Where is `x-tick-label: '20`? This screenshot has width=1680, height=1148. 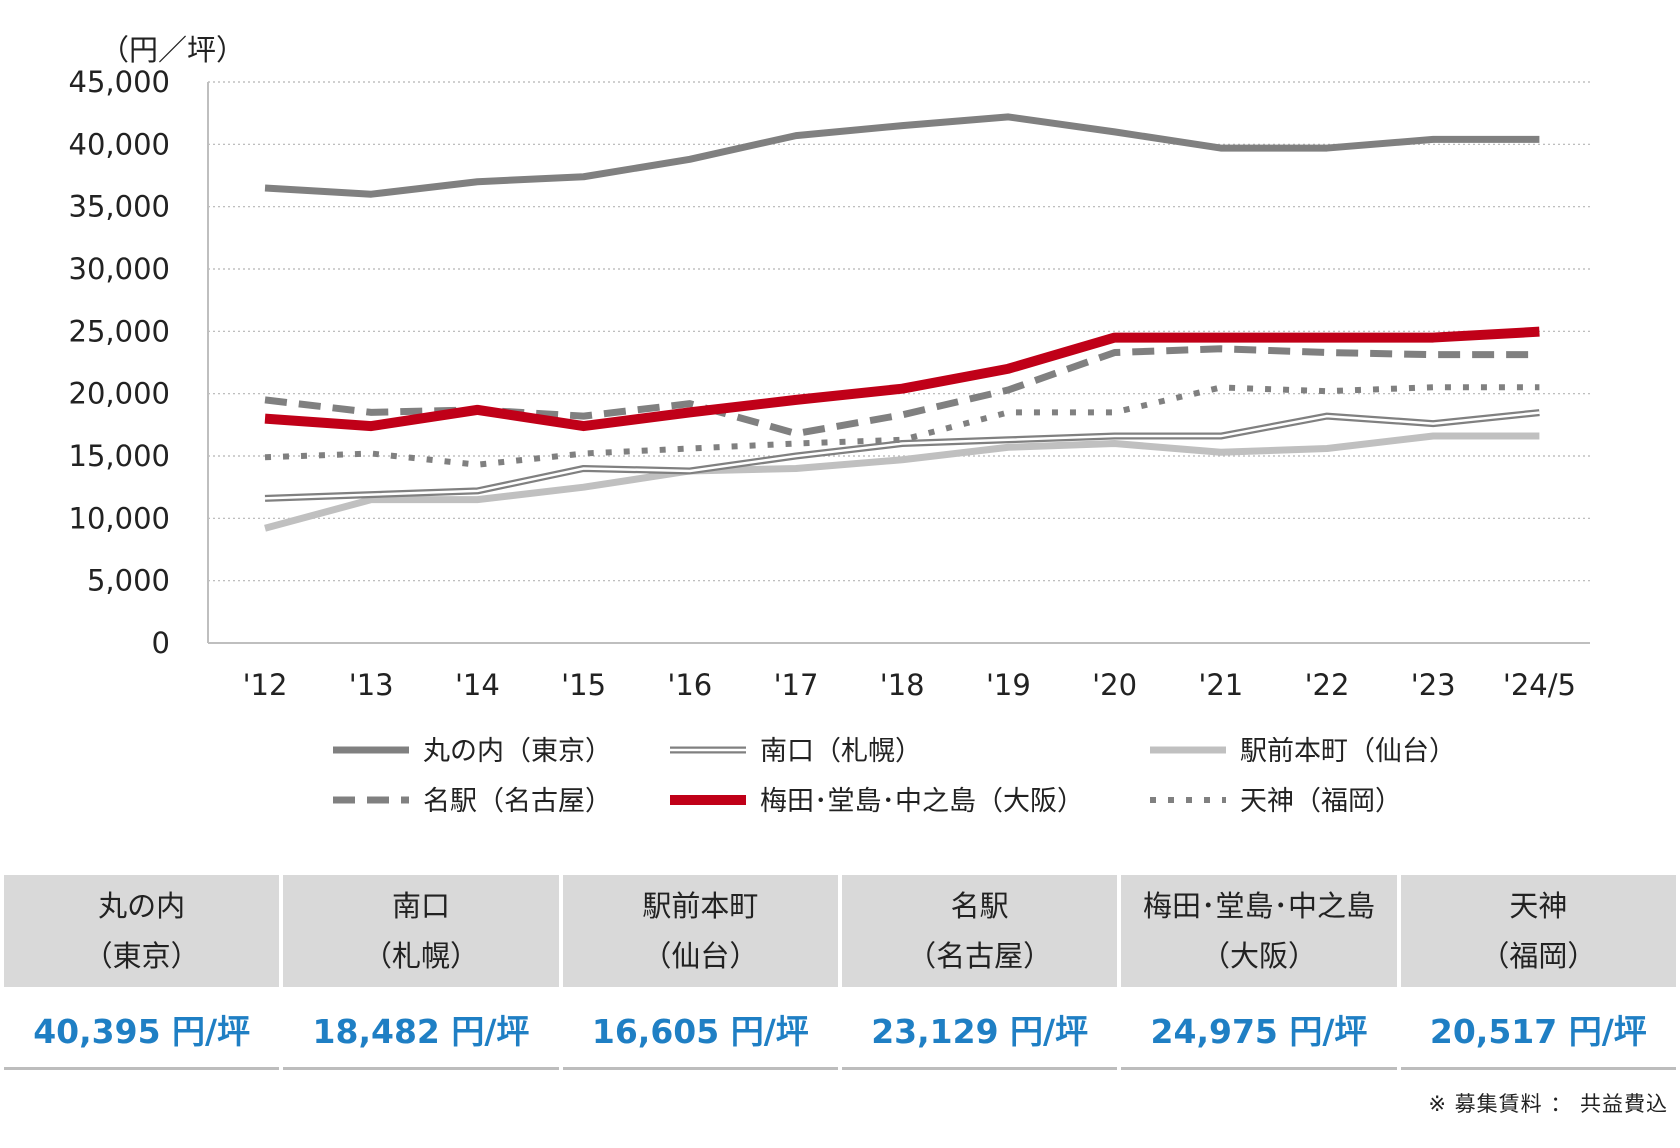 x-tick-label: '20 is located at coordinates (1114, 685).